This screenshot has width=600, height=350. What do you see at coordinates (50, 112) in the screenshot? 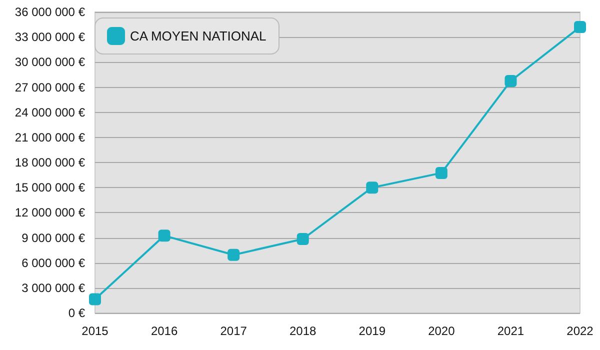
I see `y-tick-label: 24 000 000 €` at bounding box center [50, 112].